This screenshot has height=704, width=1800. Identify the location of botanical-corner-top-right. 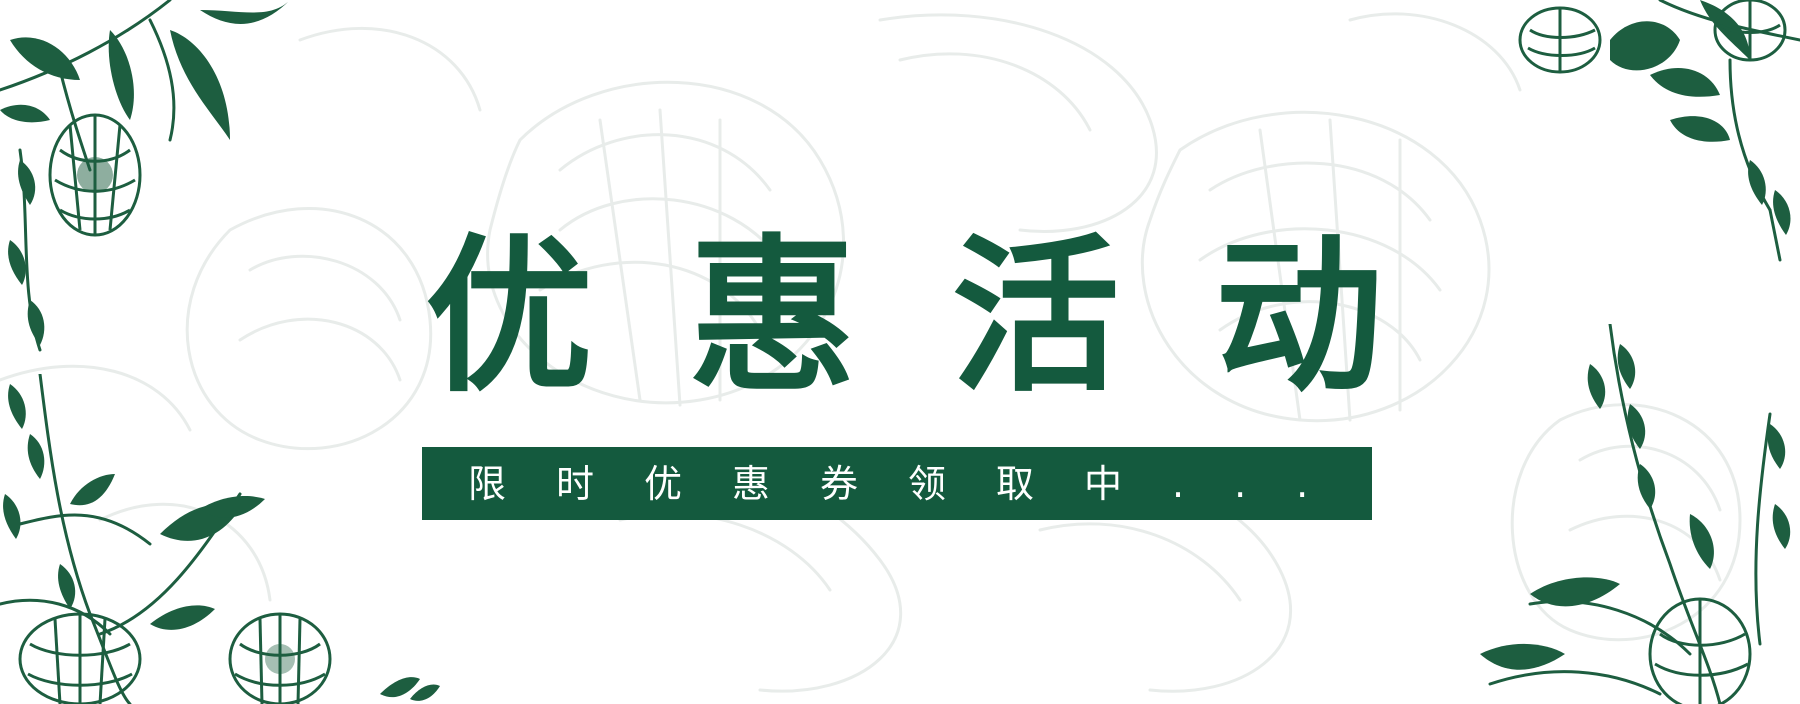
(1659, 131).